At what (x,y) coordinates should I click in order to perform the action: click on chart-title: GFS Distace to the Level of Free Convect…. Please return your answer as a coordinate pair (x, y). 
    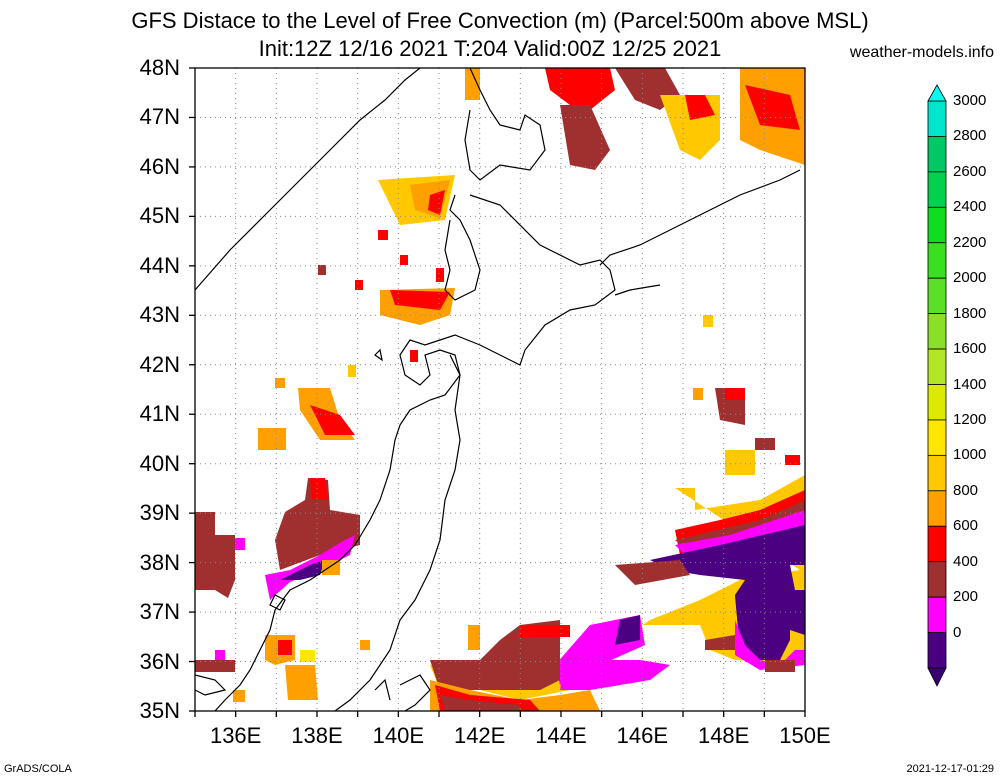
    Looking at the image, I should click on (500, 20).